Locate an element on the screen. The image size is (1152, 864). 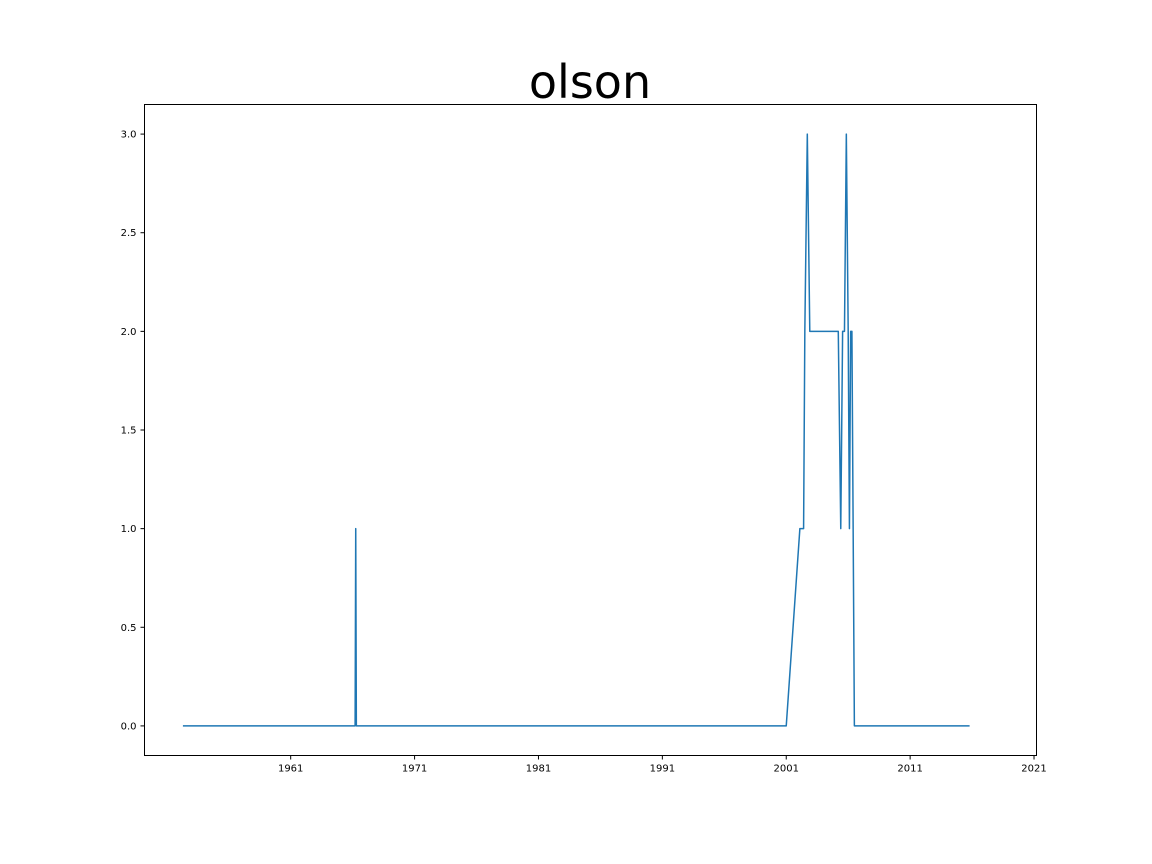
chart-title: olson is located at coordinates (590, 82).